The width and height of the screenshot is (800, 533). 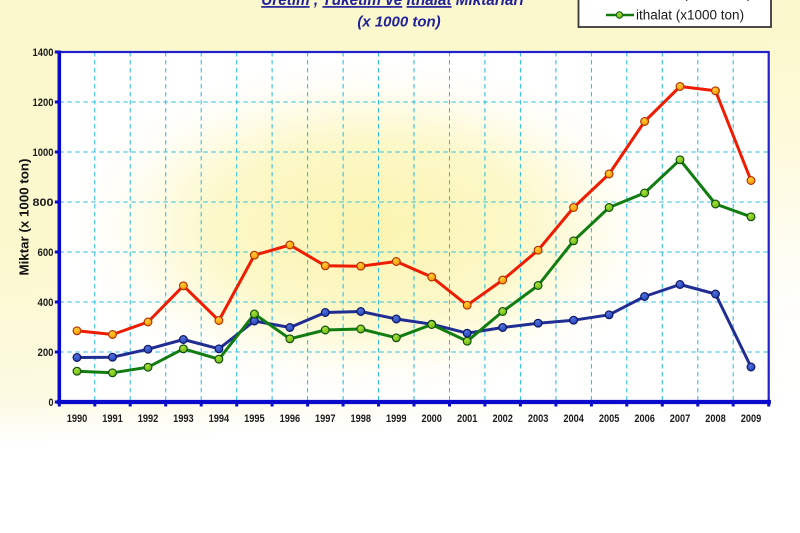 What do you see at coordinates (751, 419) in the screenshot?
I see `svg-text: 2009` at bounding box center [751, 419].